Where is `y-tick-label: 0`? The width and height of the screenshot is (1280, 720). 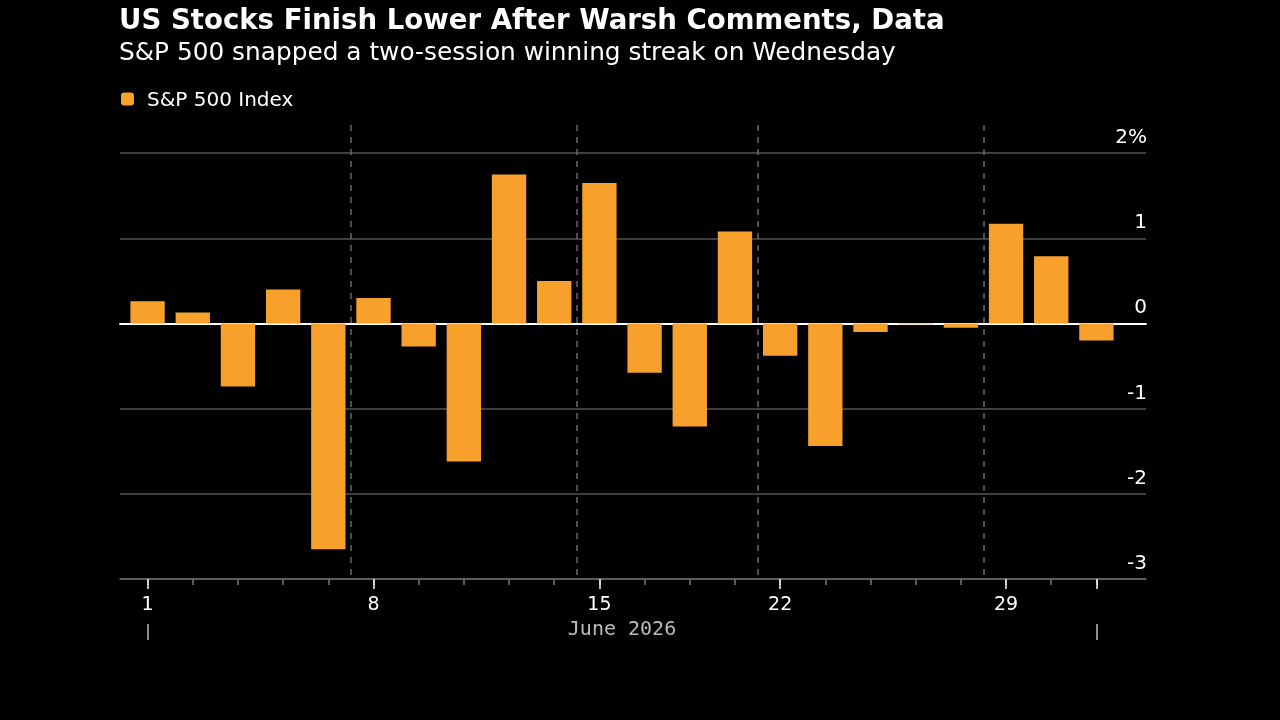 y-tick-label: 0 is located at coordinates (1140, 306).